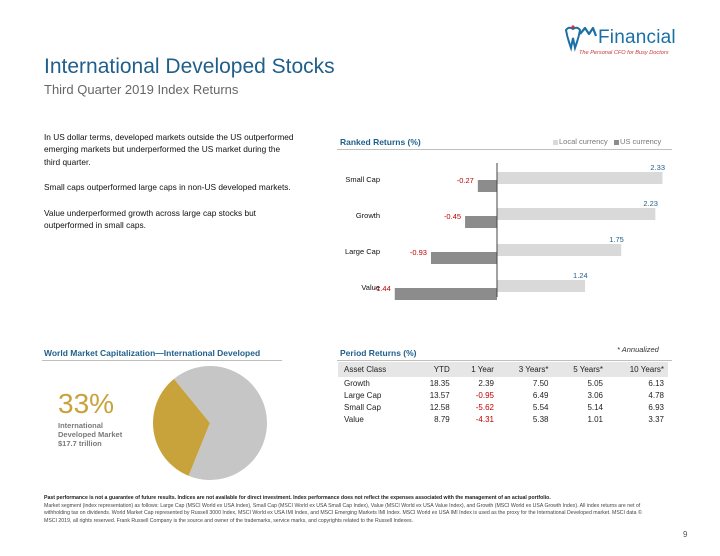  Describe the element at coordinates (378, 353) in the screenshot. I see `period-returns-heading: Period Returns (%)` at that location.